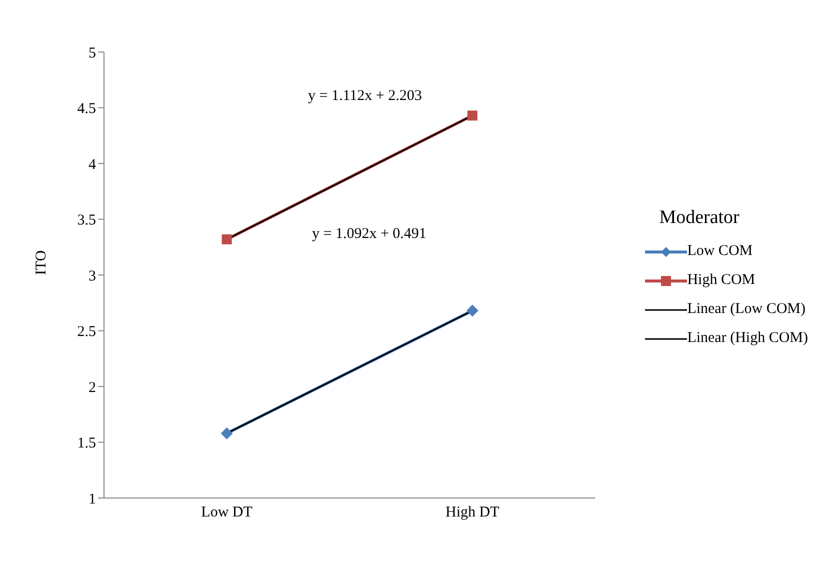 The image size is (833, 565). I want to click on annotation: y = 1.092x + 0.491, so click(369, 234).